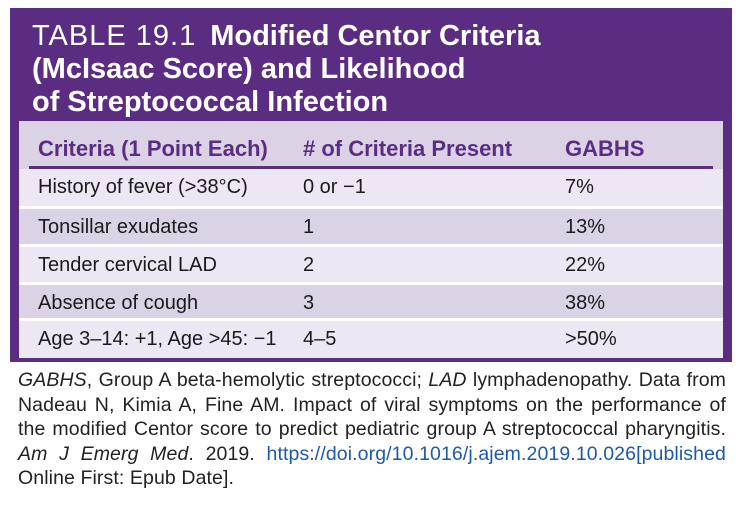  Describe the element at coordinates (52, 380) in the screenshot. I see `abbr-gabhs: GABHS` at that location.